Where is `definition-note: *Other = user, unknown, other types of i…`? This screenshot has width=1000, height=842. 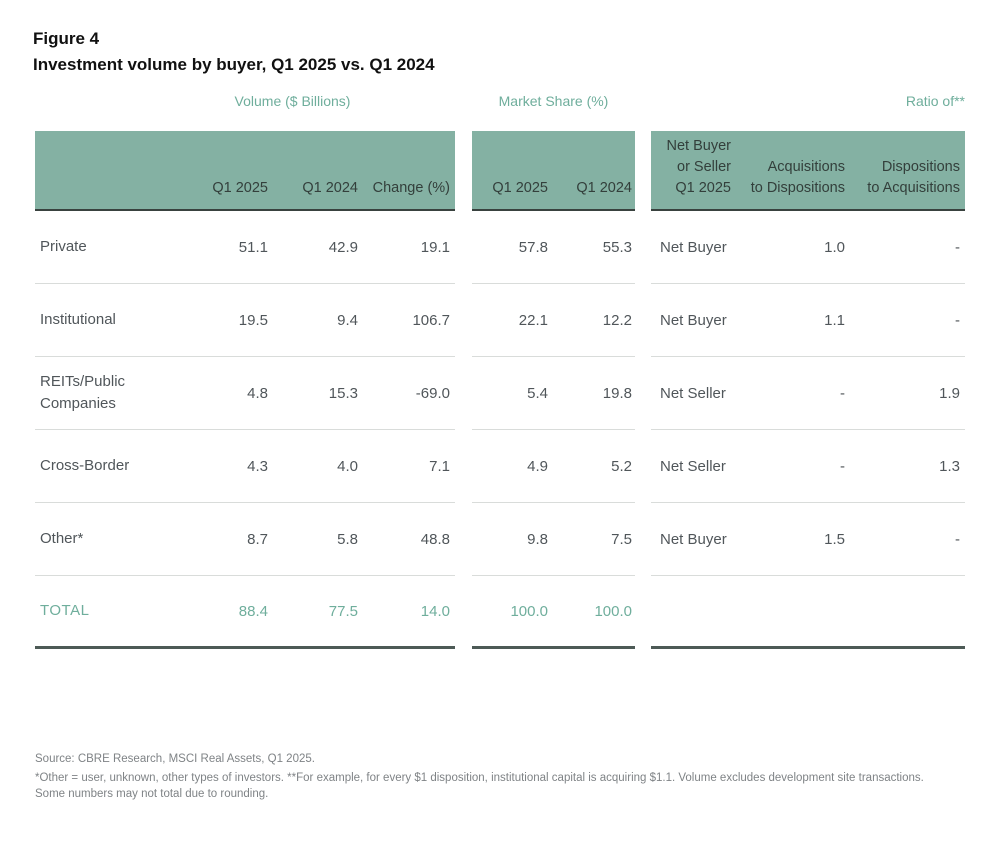
definition-note: *Other = user, unknown, other types of i… is located at coordinates (479, 786).